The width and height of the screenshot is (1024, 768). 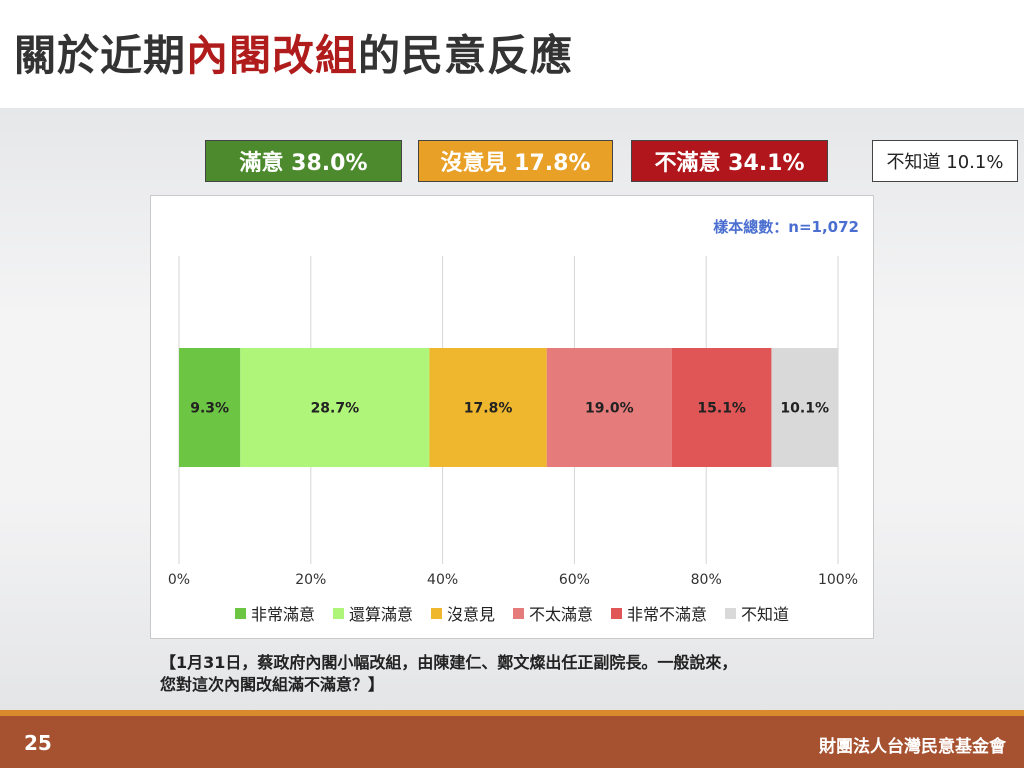 What do you see at coordinates (466, 55) in the screenshot?
I see `title-part2: 的民意反應` at bounding box center [466, 55].